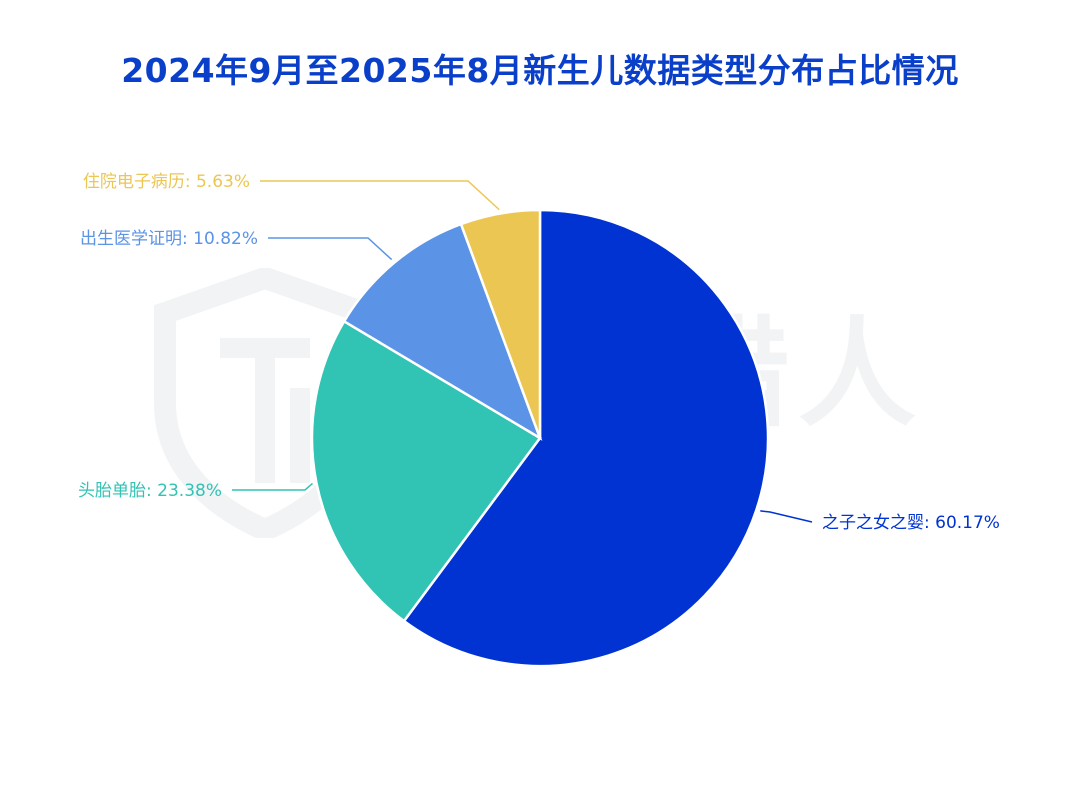 This screenshot has height=806, width=1080. Describe the element at coordinates (911, 523) in the screenshot. I see `slice-label-1: 之子之女之婴: 60.17%` at that location.